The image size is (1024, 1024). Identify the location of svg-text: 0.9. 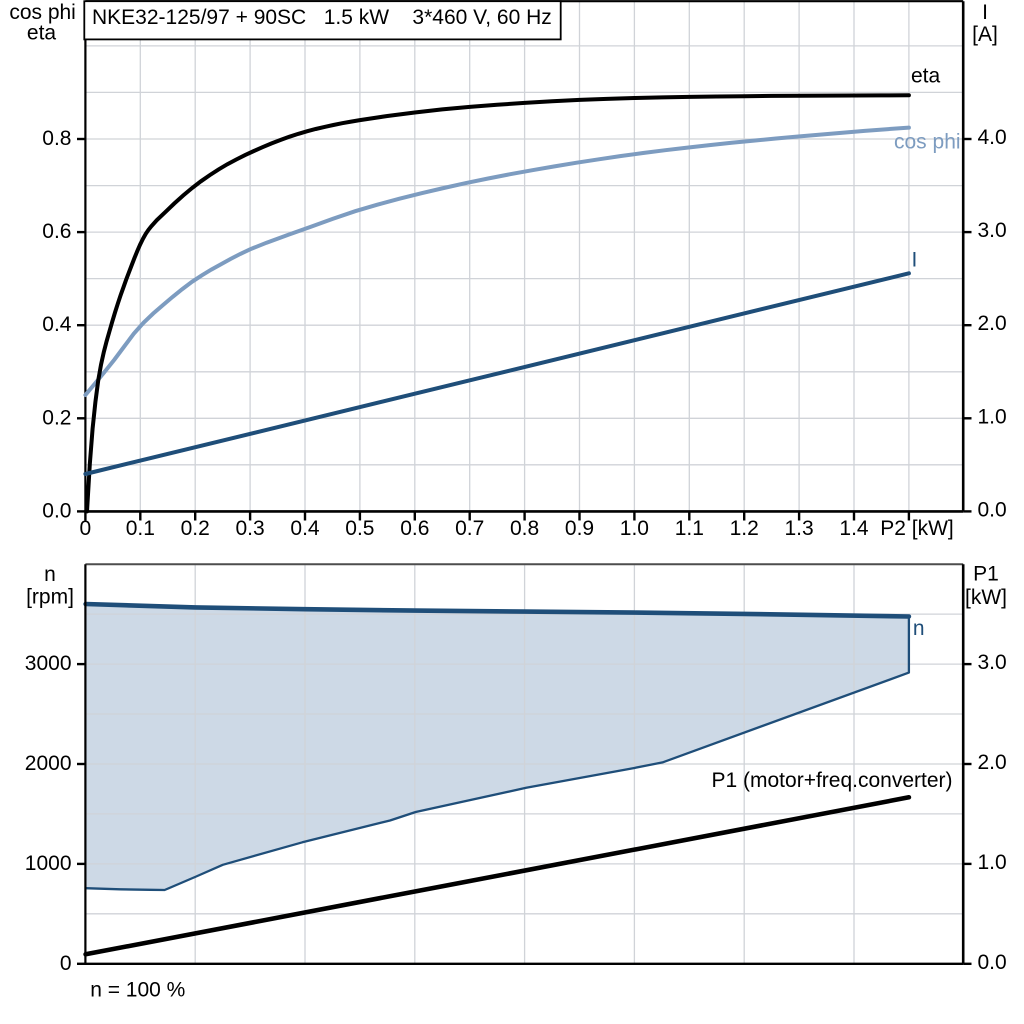
(579, 528).